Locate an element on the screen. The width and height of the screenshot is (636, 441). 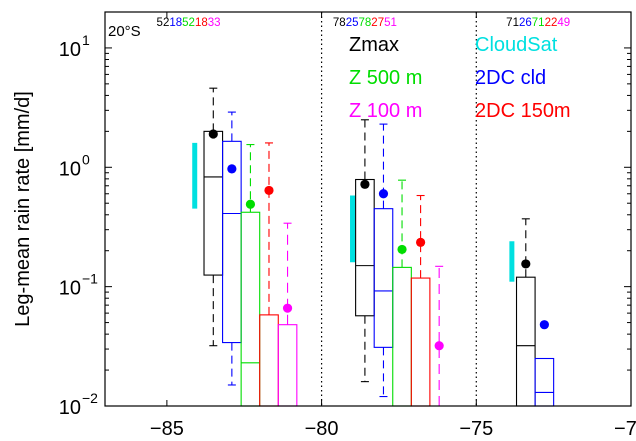
legend-entry-4: 2DC cld is located at coordinates (510, 78).